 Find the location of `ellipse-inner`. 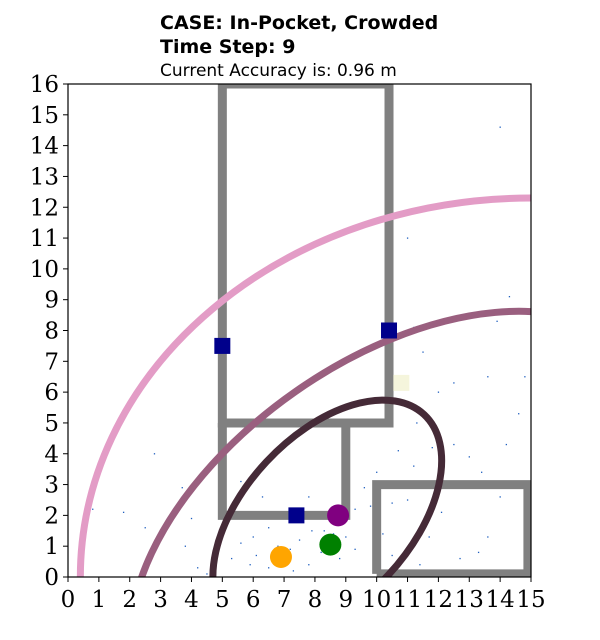

ellipse-inner is located at coordinates (327, 486).